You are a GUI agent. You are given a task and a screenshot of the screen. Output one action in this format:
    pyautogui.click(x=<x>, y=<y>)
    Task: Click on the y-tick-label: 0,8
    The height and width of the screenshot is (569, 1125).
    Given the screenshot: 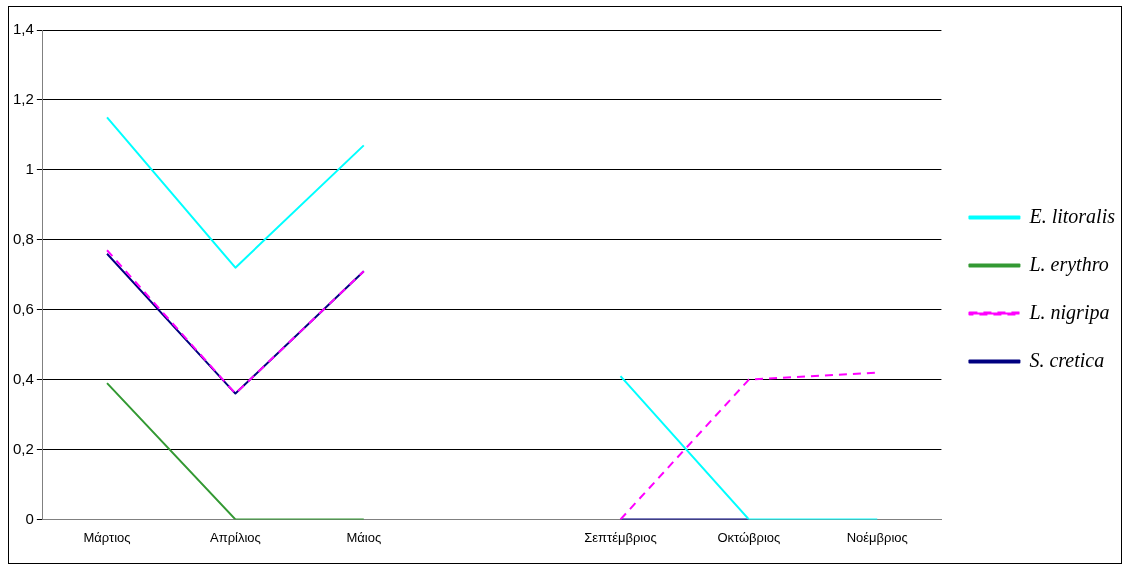 What is the action you would take?
    pyautogui.click(x=23, y=238)
    